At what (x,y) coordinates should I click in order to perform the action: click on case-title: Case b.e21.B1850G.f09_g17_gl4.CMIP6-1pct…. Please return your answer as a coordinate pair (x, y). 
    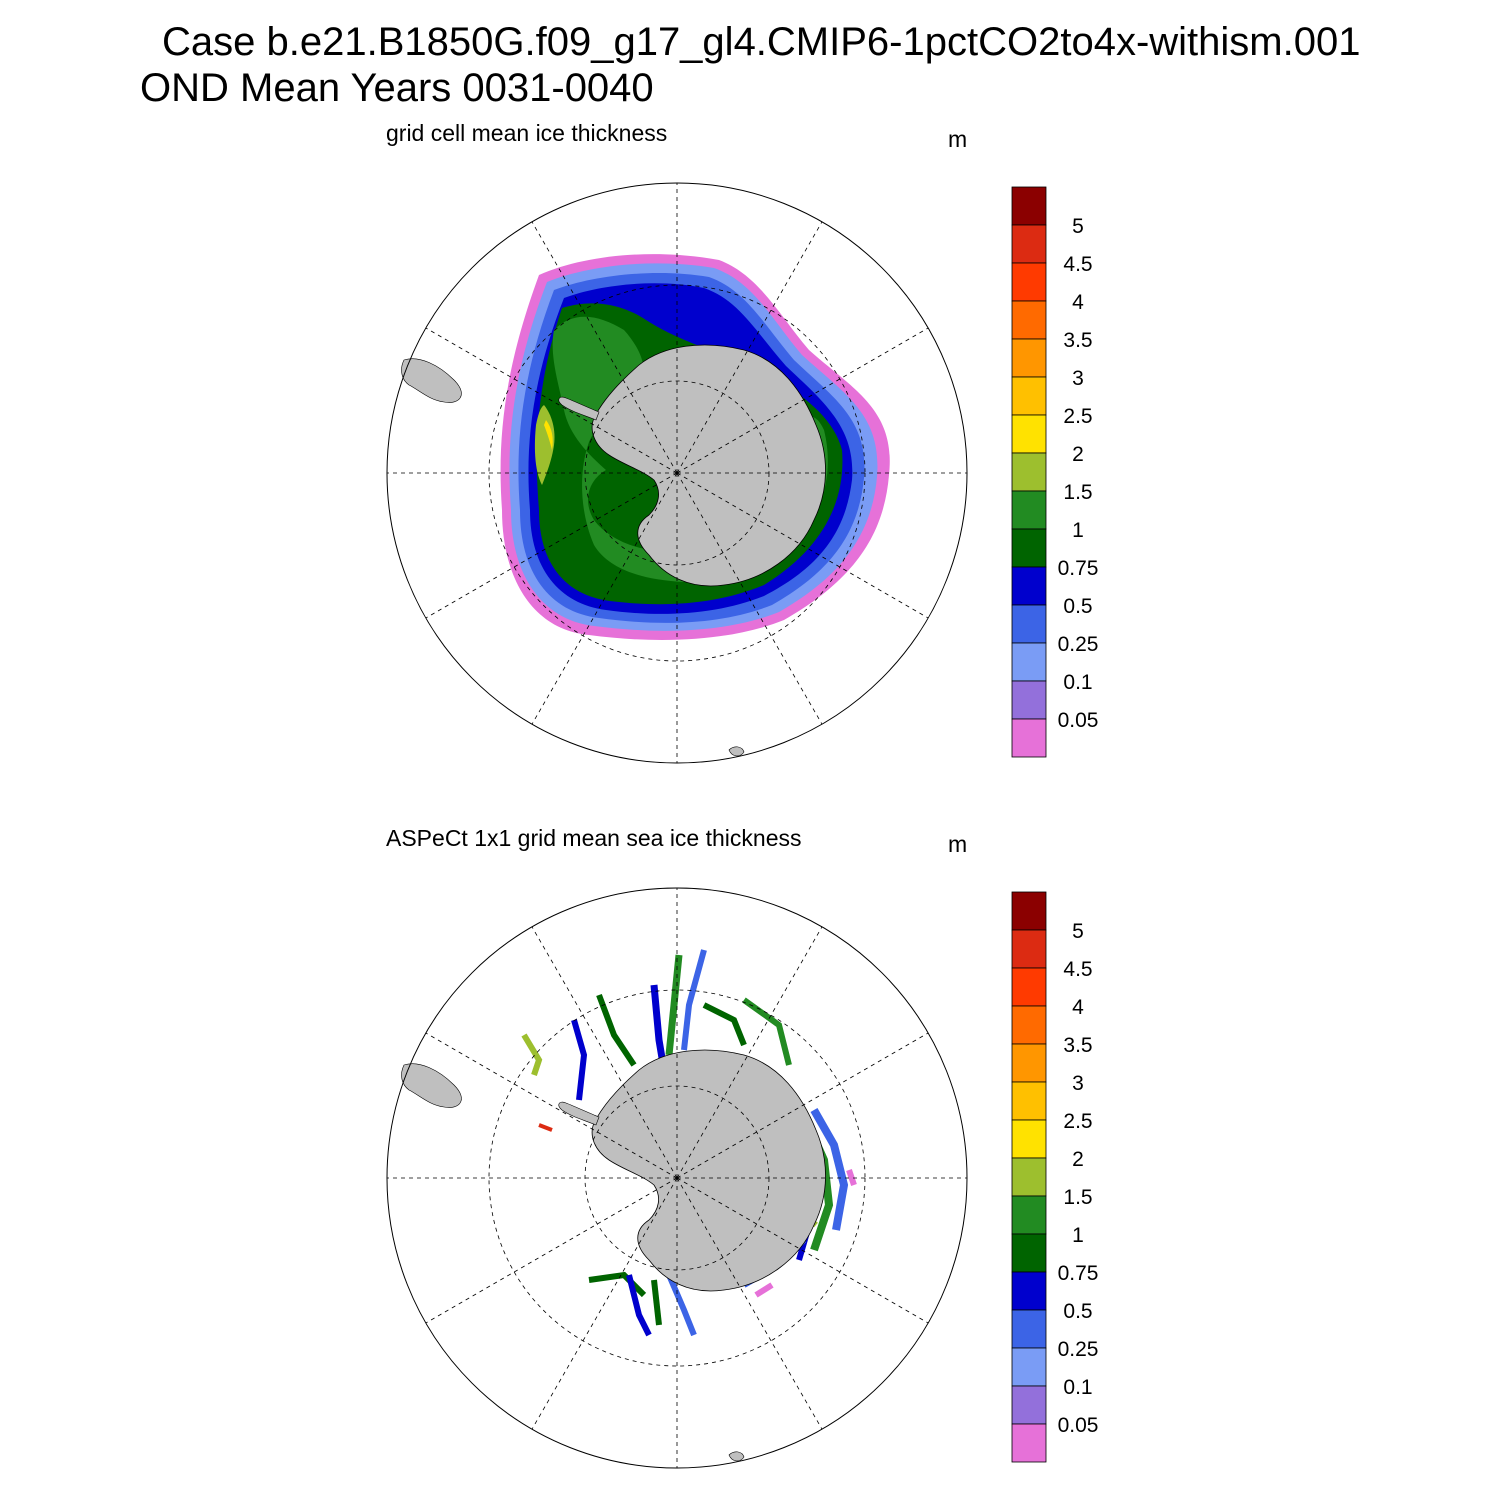
    Looking at the image, I should click on (761, 42).